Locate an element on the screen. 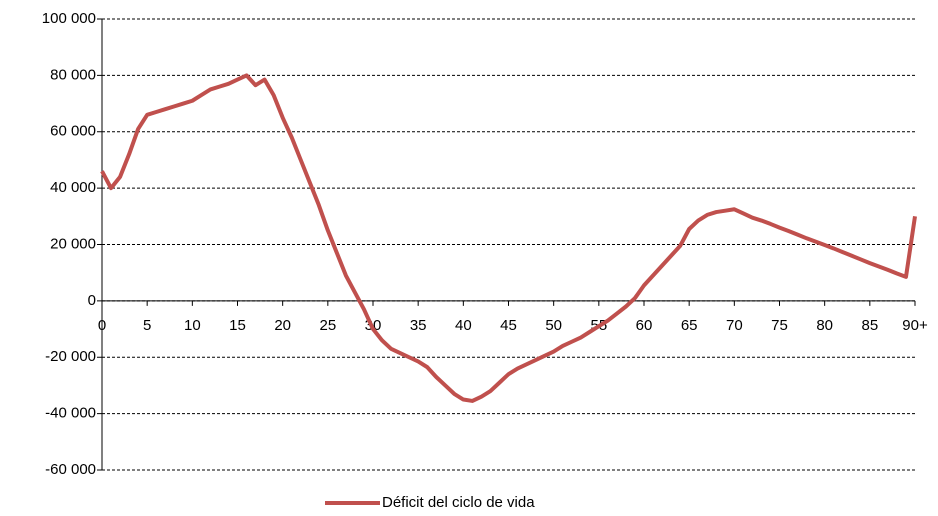 The image size is (938, 516). x-tick-label: 70 is located at coordinates (734, 325).